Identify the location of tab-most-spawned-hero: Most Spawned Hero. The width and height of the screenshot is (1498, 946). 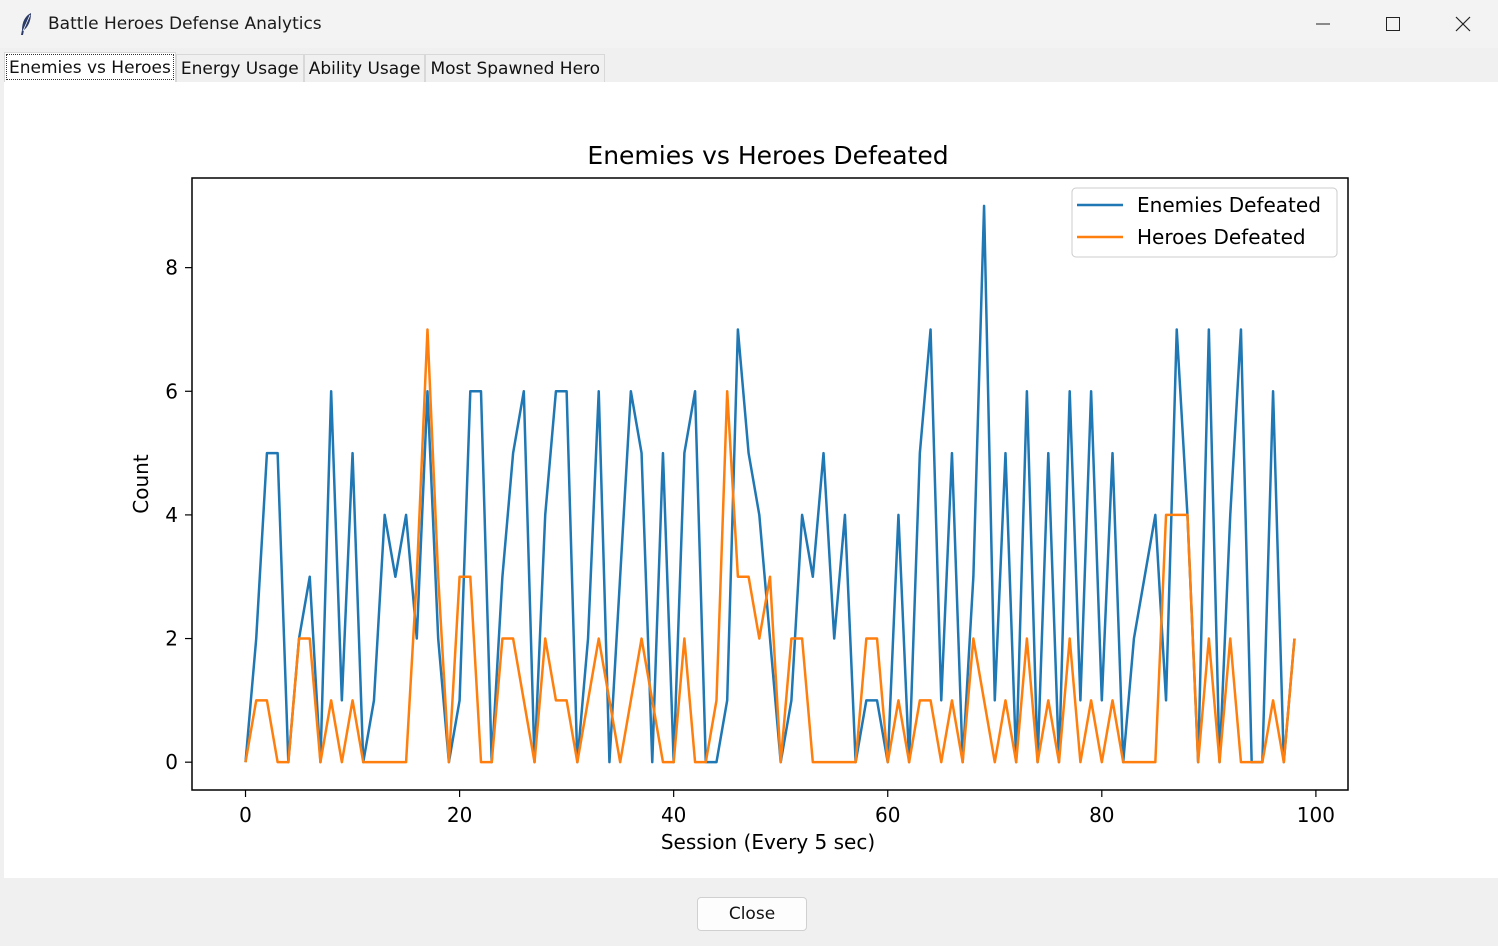
(515, 68).